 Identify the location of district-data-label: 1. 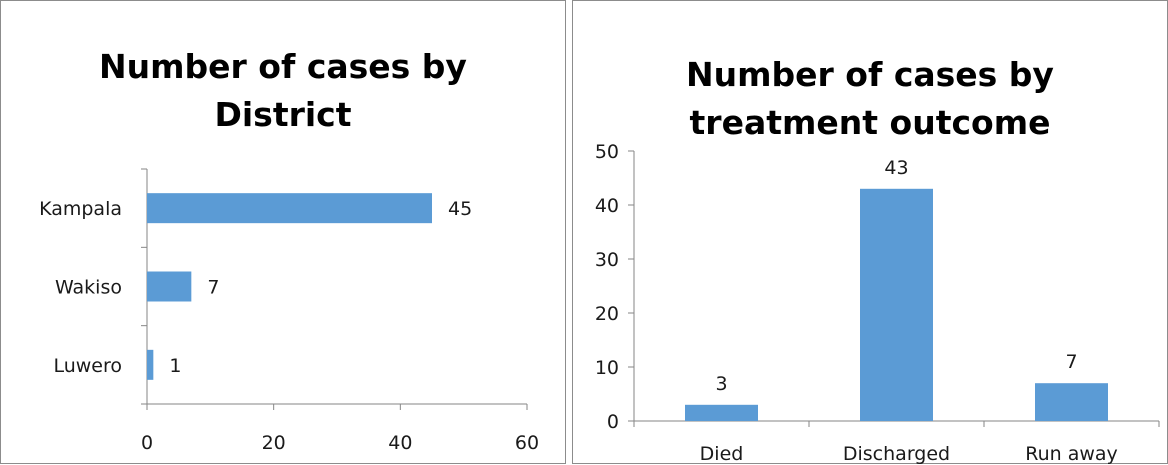
(175, 366).